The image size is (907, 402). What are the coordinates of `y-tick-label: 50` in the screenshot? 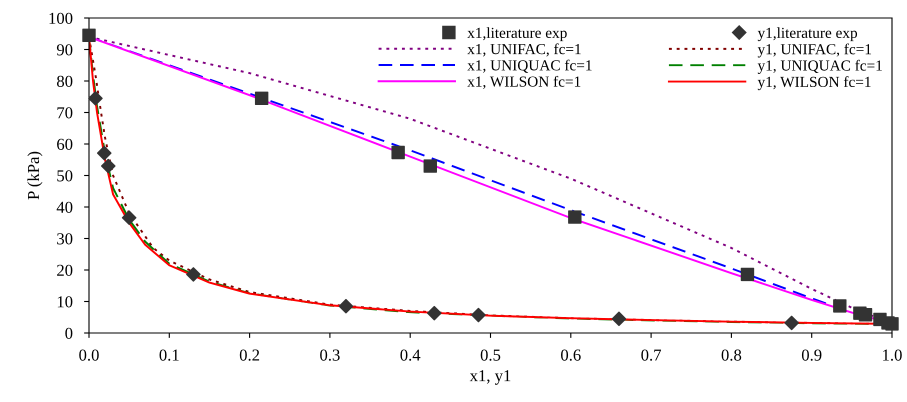 It's located at (64, 176).